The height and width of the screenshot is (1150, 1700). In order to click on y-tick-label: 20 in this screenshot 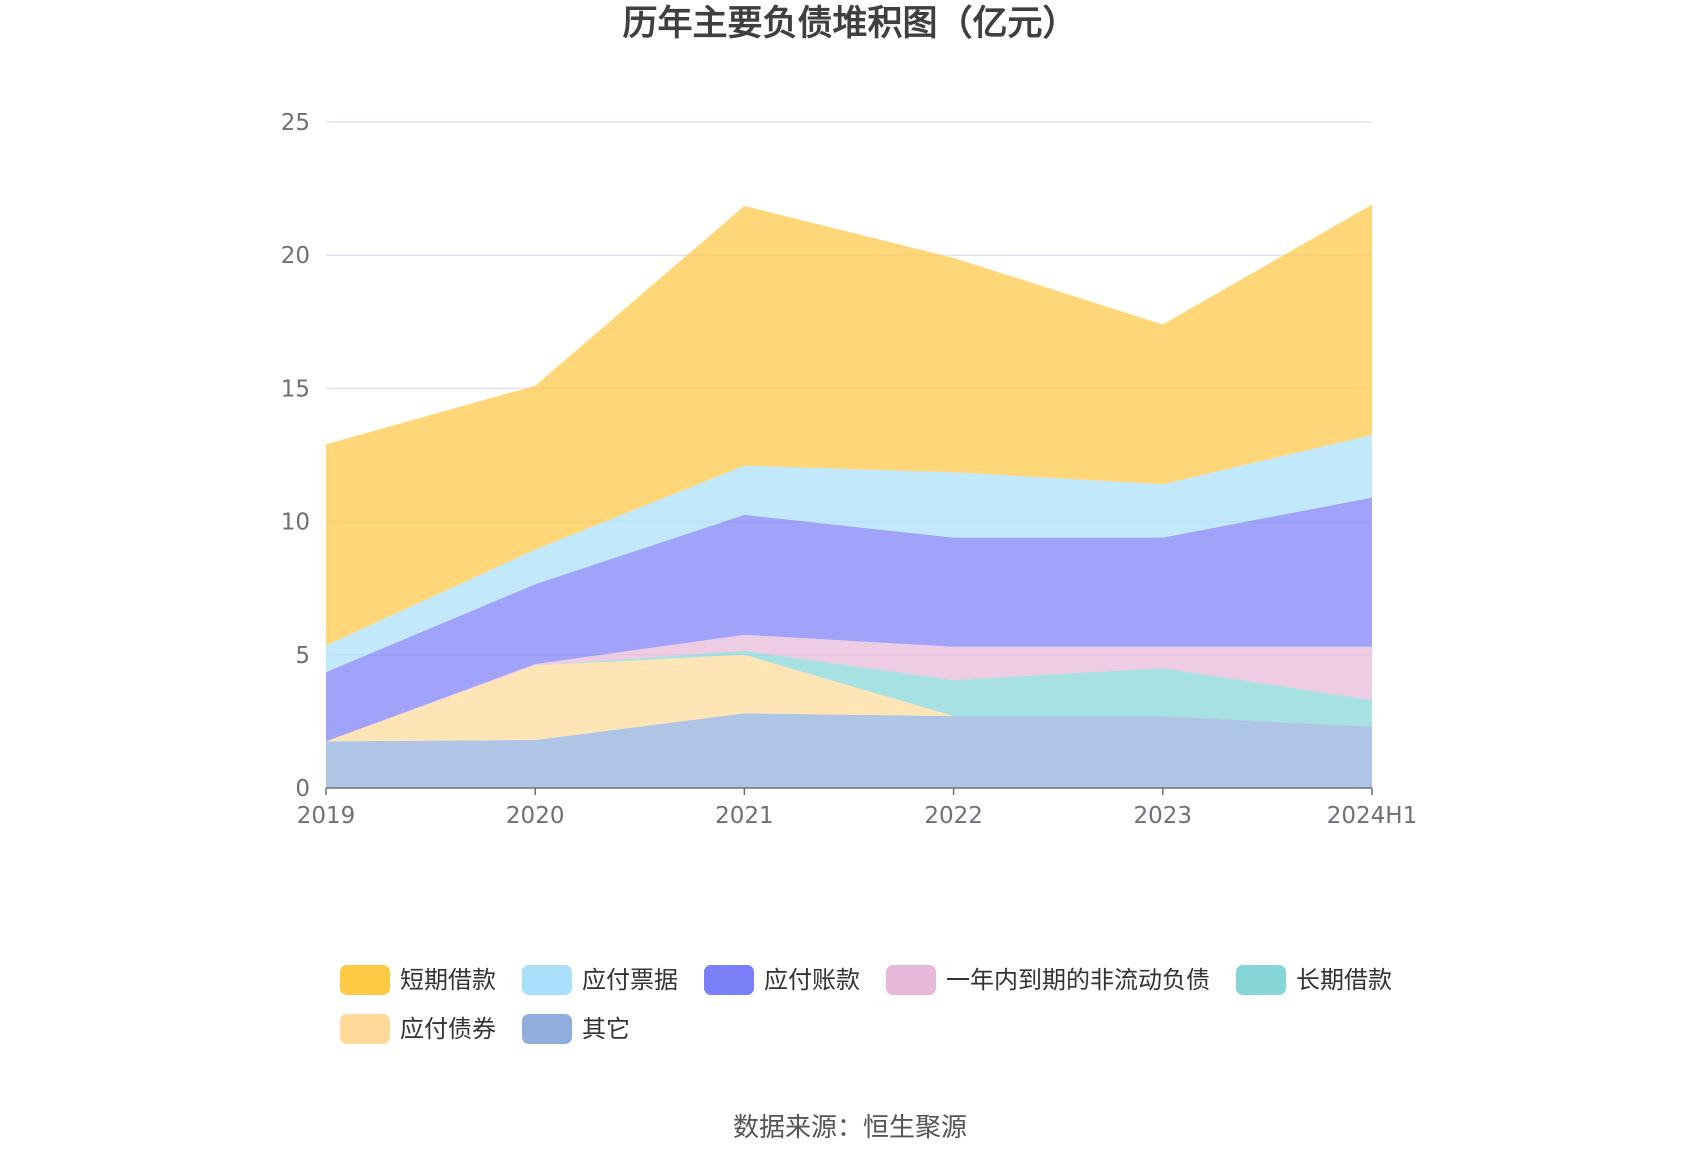, I will do `click(295, 256)`.